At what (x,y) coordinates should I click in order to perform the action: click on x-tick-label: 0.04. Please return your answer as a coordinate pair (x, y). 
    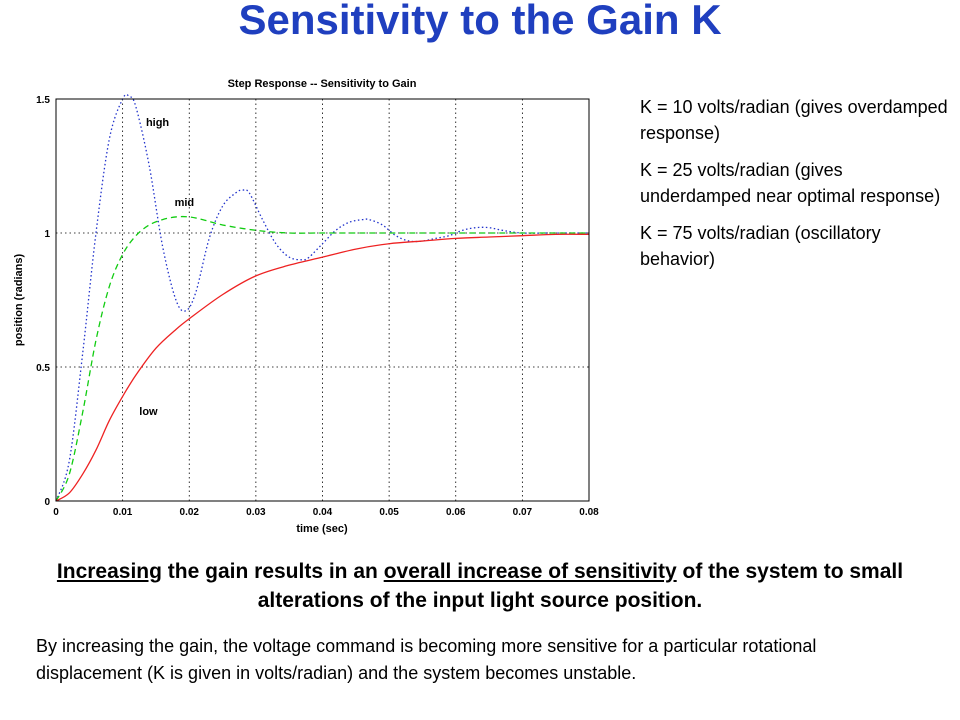
    Looking at the image, I should click on (323, 512).